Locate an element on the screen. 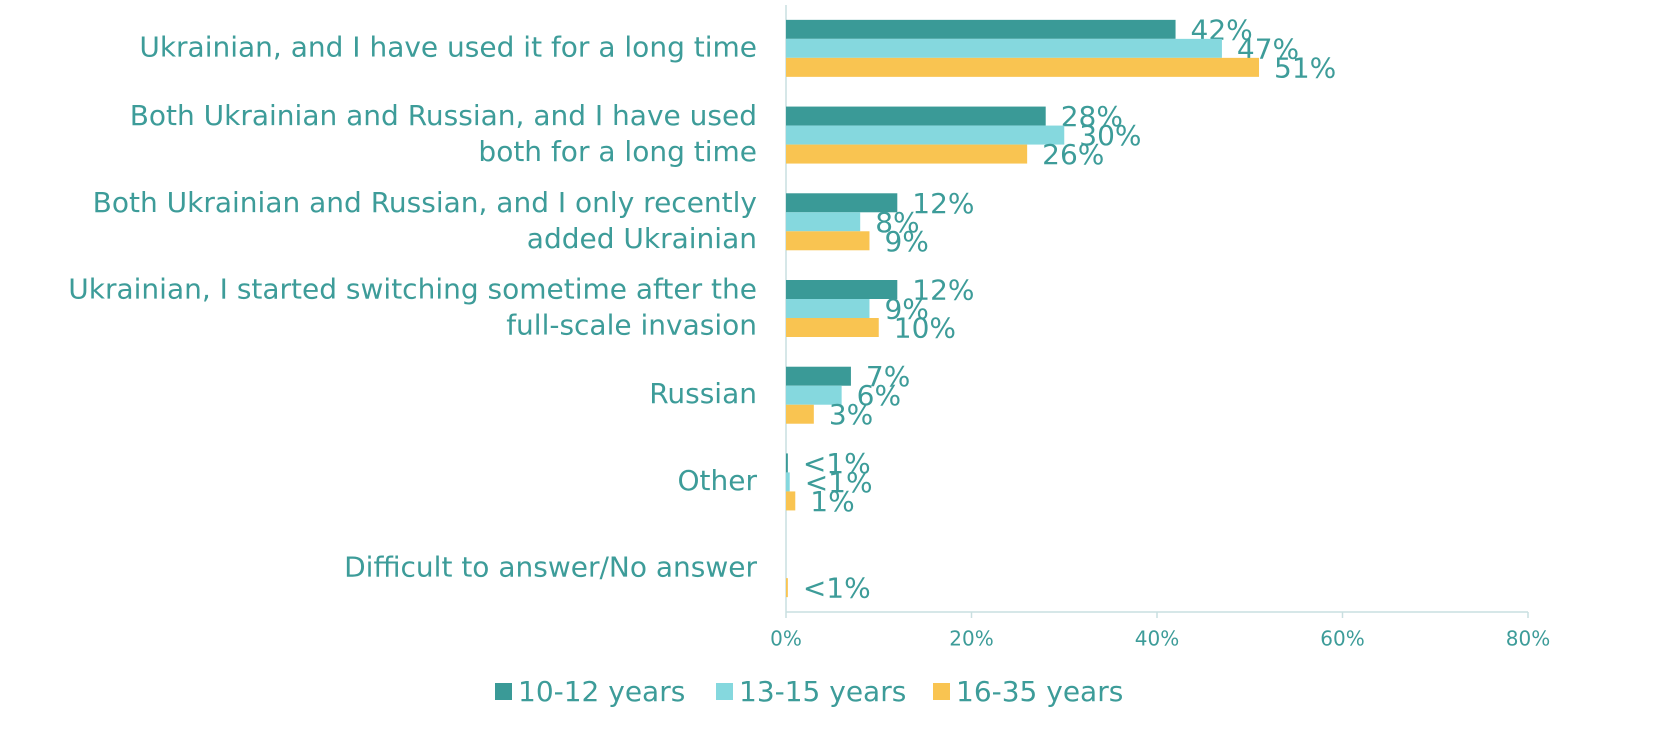  data-label: 6% is located at coordinates (879, 395).